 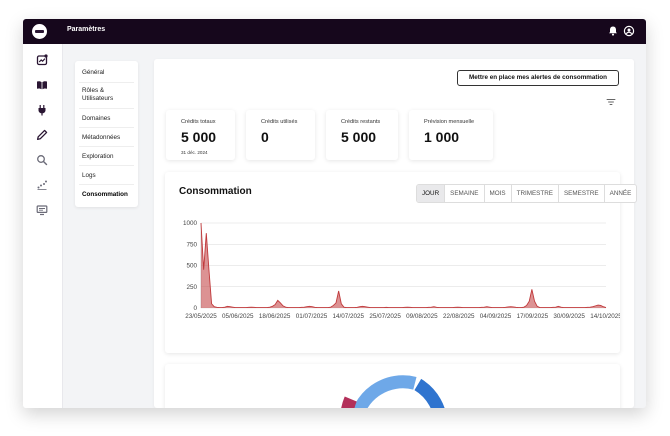 I want to click on pen-icon, so click(x=42, y=135).